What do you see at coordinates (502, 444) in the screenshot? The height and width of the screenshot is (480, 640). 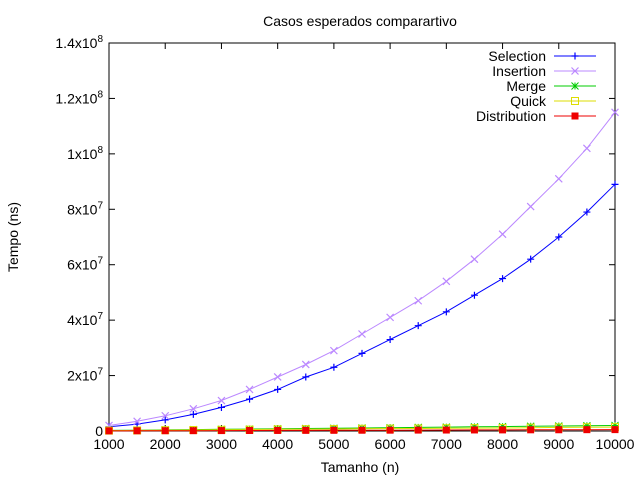 I see `x-tick-label: 8000` at bounding box center [502, 444].